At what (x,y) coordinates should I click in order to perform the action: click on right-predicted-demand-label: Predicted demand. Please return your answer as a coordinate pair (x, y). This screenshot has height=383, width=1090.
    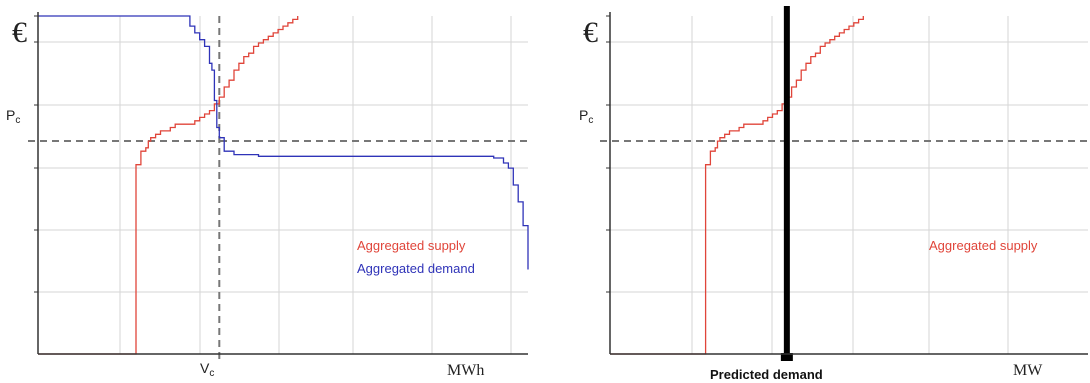
    Looking at the image, I should click on (766, 374).